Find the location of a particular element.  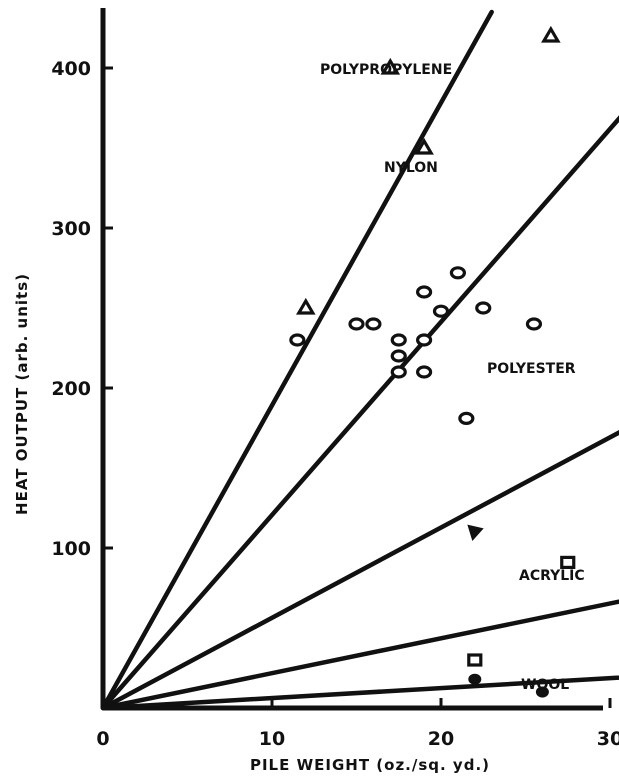

fit-line-acrylic is located at coordinates (359, 655).